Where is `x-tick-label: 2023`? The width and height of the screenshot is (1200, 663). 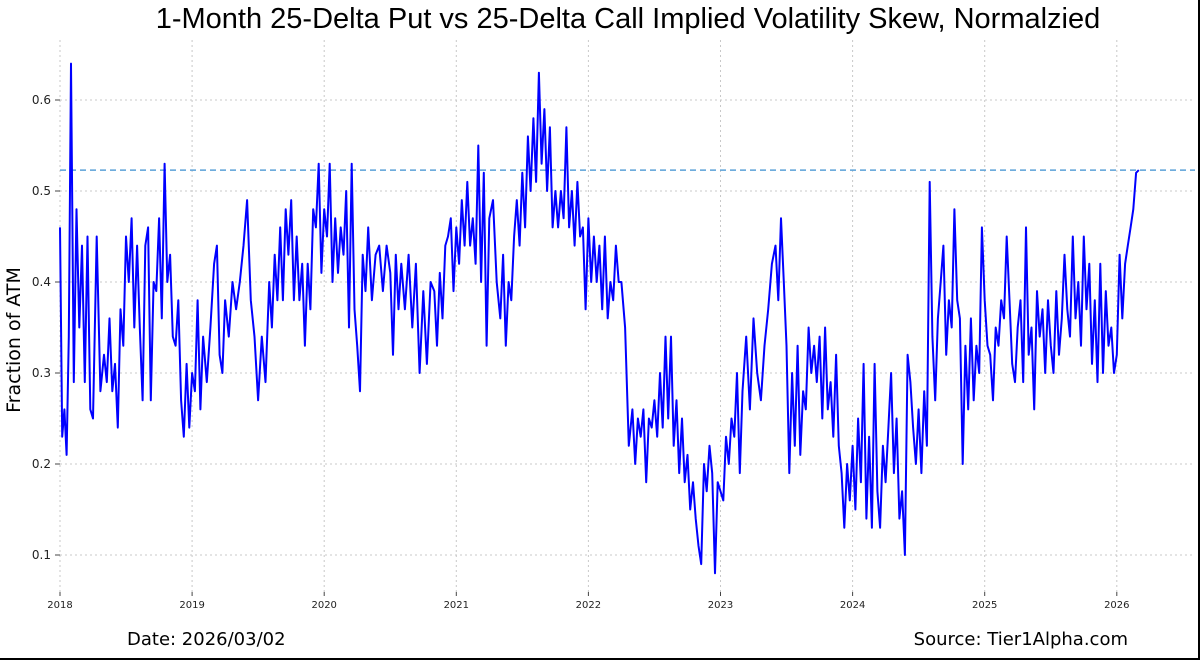 x-tick-label: 2023 is located at coordinates (720, 605).